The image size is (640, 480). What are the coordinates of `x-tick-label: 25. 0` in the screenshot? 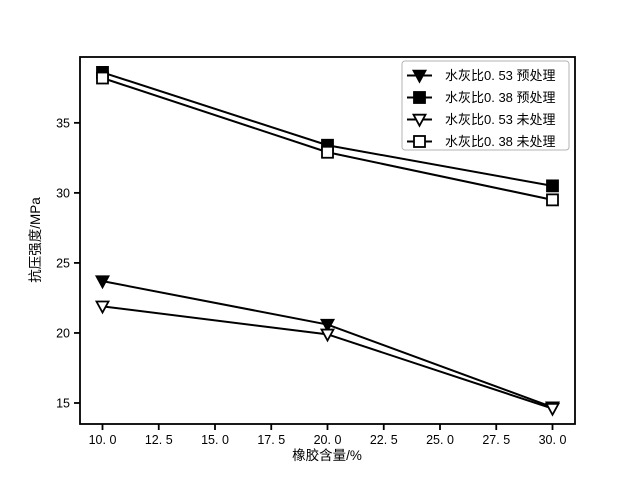 It's located at (440, 440).